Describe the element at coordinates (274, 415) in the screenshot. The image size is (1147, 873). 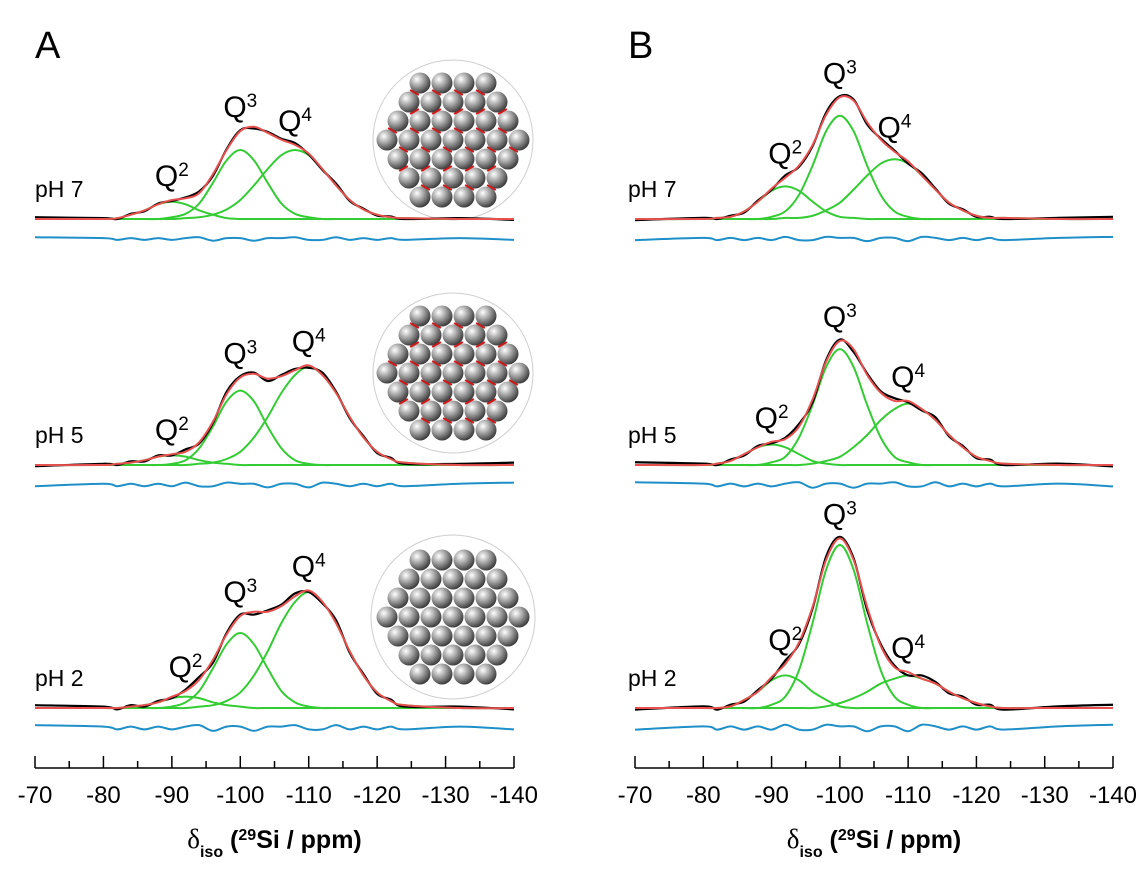
I see `fit-curve` at that location.